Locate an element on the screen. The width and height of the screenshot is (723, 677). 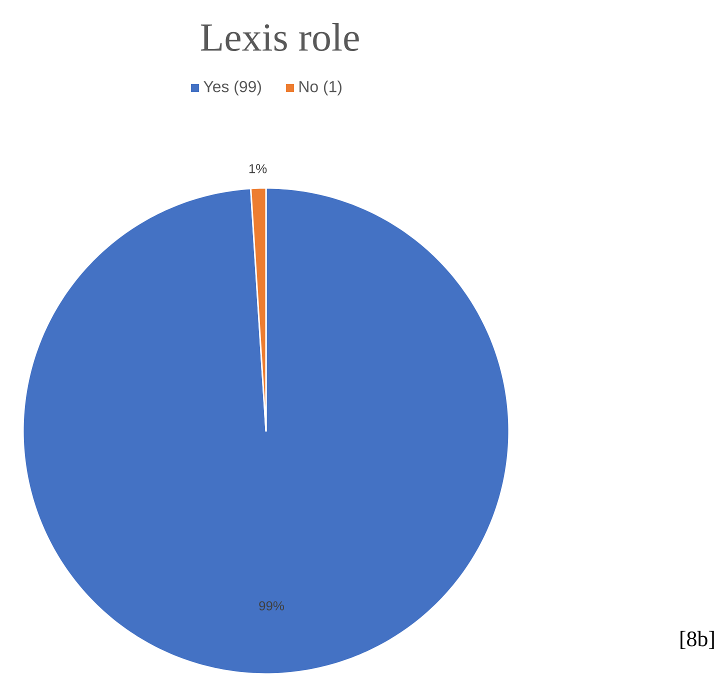
chart-title: Lexis role is located at coordinates (279, 37).